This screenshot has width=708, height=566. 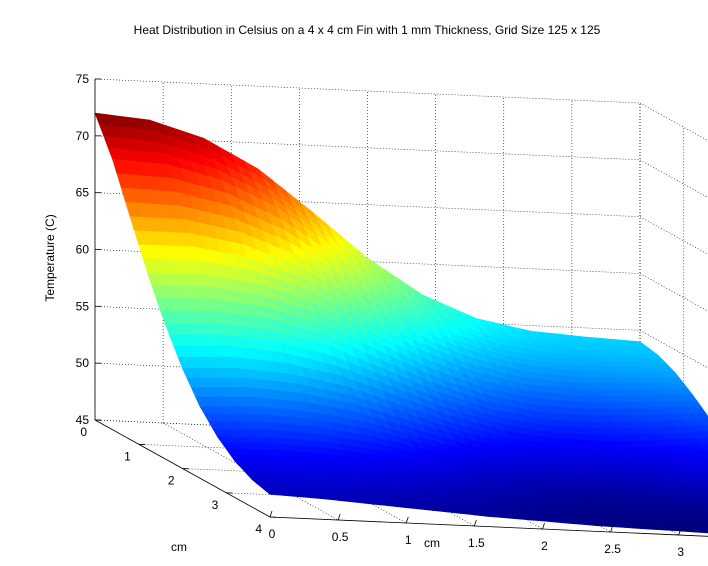 I want to click on x-tick-label: 2.5, so click(x=612, y=549).